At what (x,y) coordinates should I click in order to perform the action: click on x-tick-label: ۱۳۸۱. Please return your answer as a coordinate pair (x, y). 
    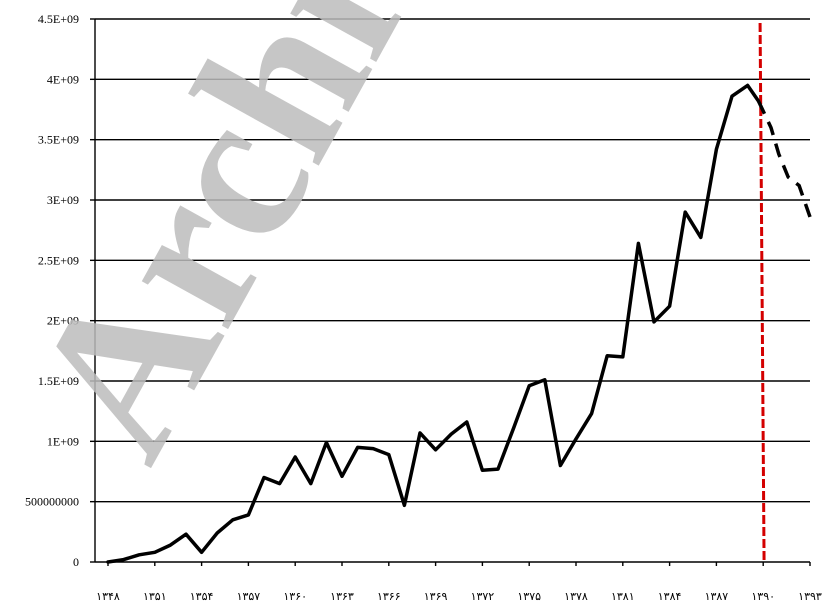
    Looking at the image, I should click on (623, 596).